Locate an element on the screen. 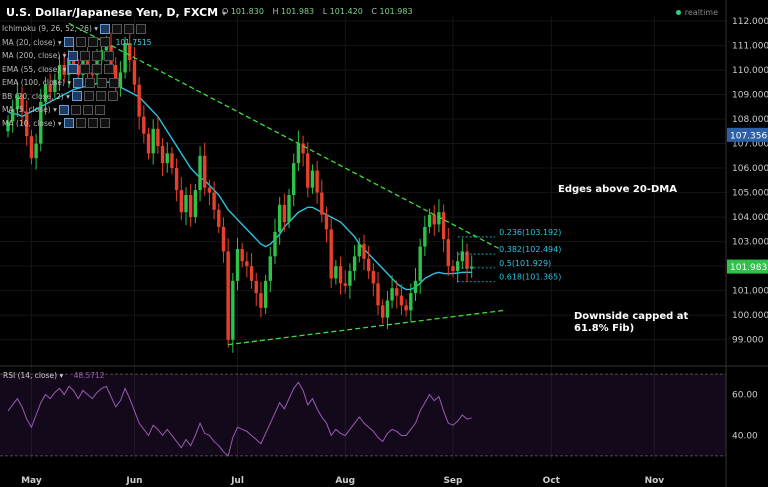 The width and height of the screenshot is (768, 487). study-row: MA (20, close) ▾ 101.7515 is located at coordinates (76, 43).